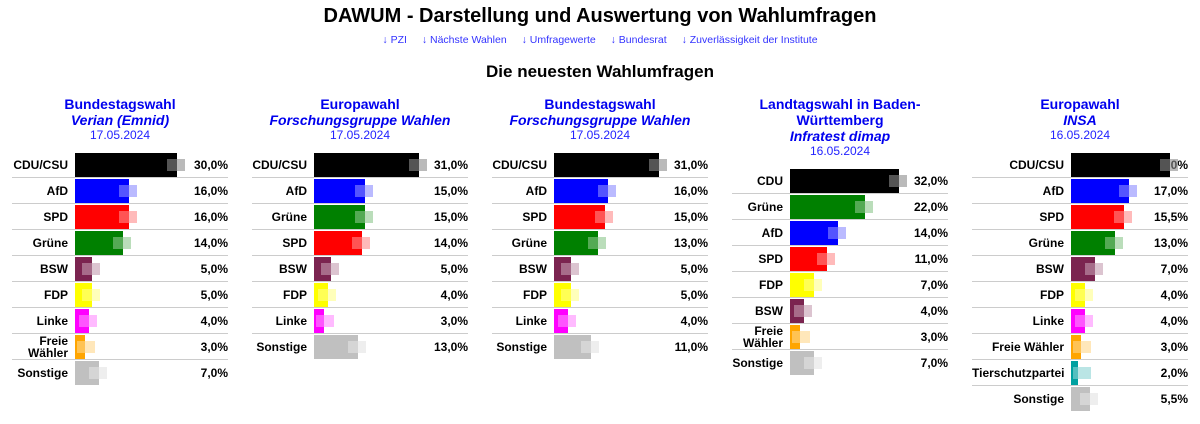 Image resolution: width=1200 pixels, height=424 pixels. Describe the element at coordinates (1046, 242) in the screenshot. I see `party-name: Grüne` at that location.